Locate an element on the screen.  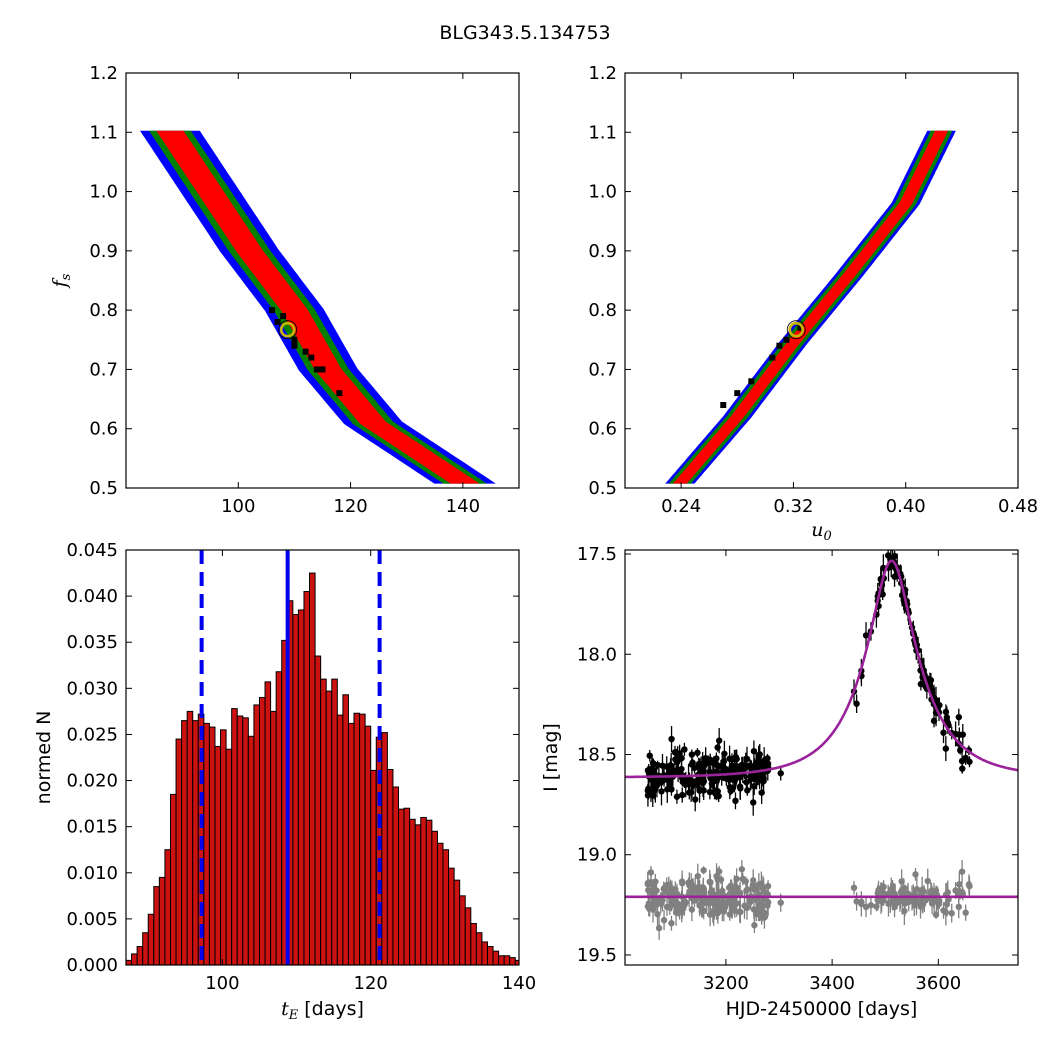
region-inner is located at coordinates (810, 307).